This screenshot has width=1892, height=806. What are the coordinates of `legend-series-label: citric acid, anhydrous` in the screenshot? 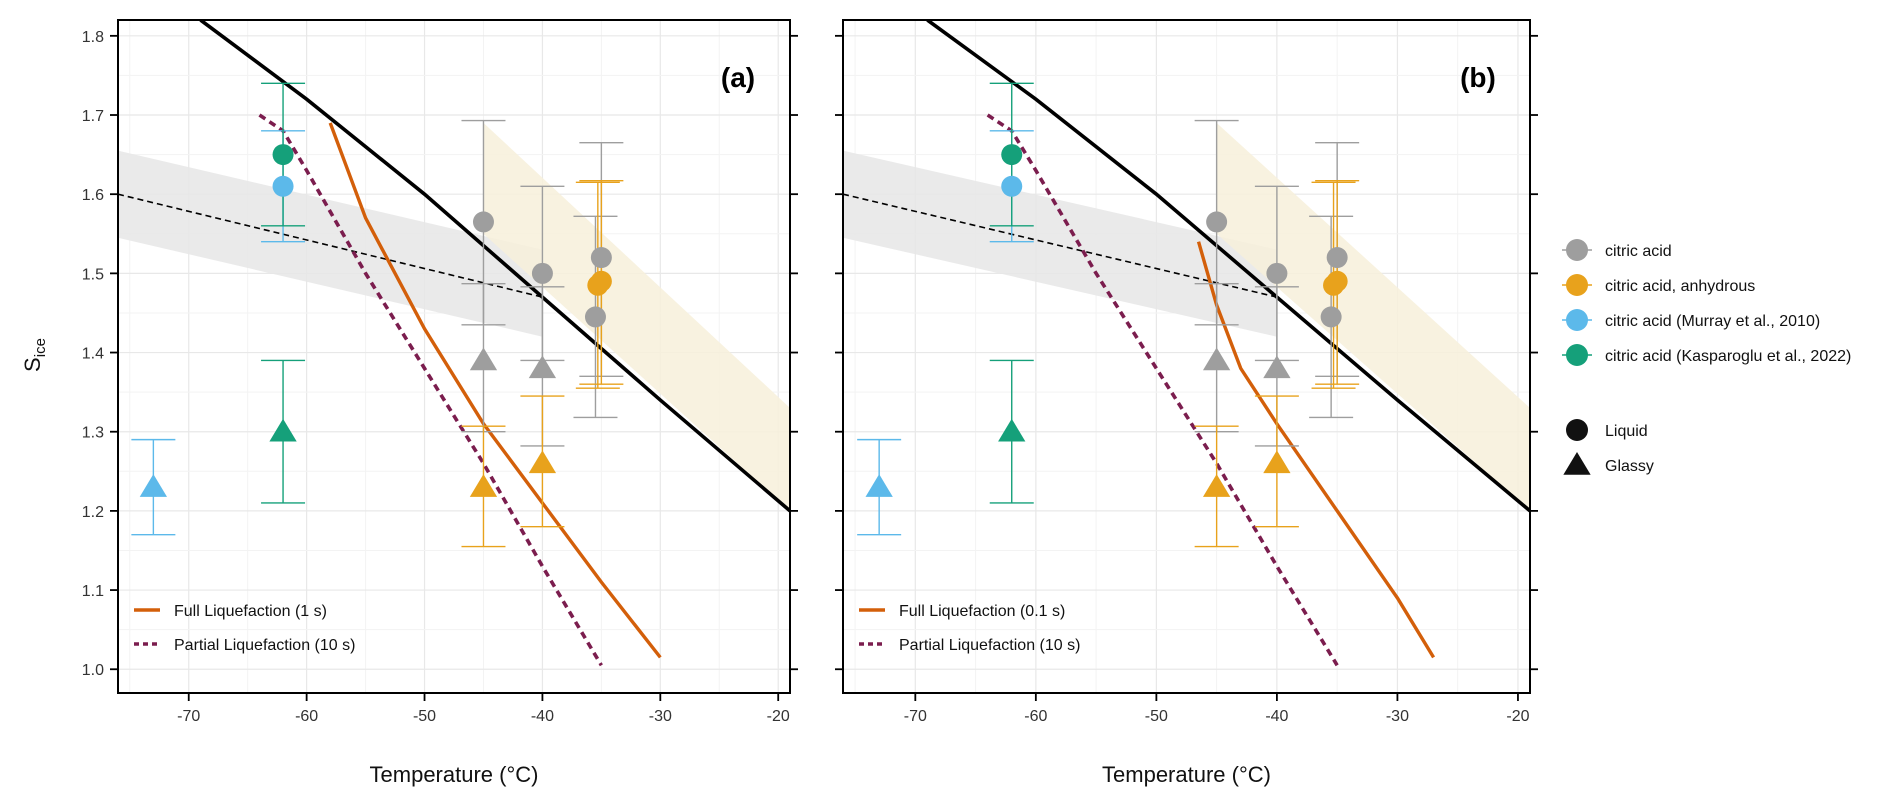 It's located at (1680, 286).